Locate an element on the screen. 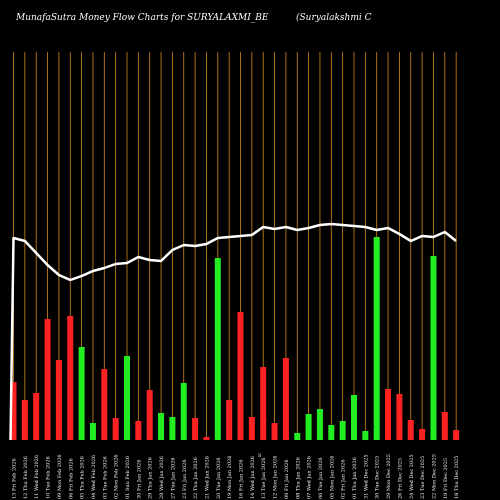  x-tick-label: 12 Mon Jan 2026 is located at coordinates (276, 477).